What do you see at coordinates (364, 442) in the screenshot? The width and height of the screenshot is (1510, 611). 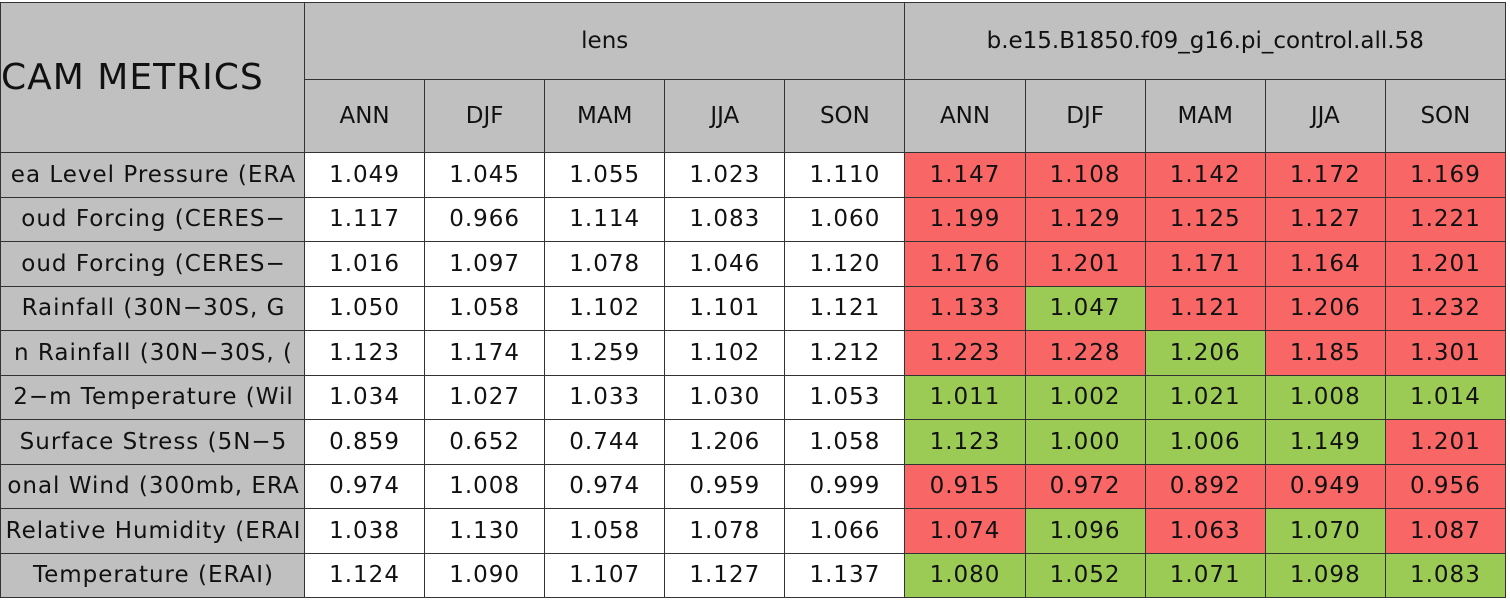 I see `metric-cell: 0.859` at bounding box center [364, 442].